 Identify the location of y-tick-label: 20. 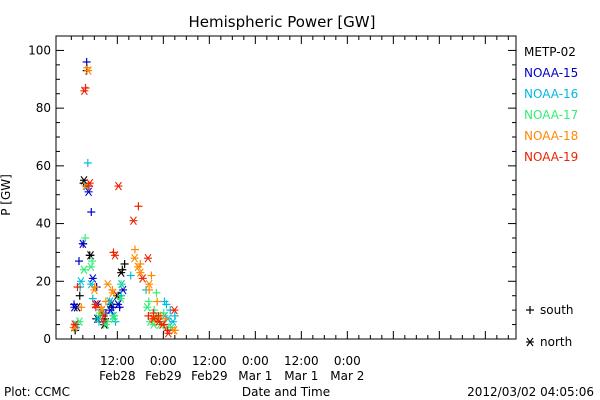
(43, 281).